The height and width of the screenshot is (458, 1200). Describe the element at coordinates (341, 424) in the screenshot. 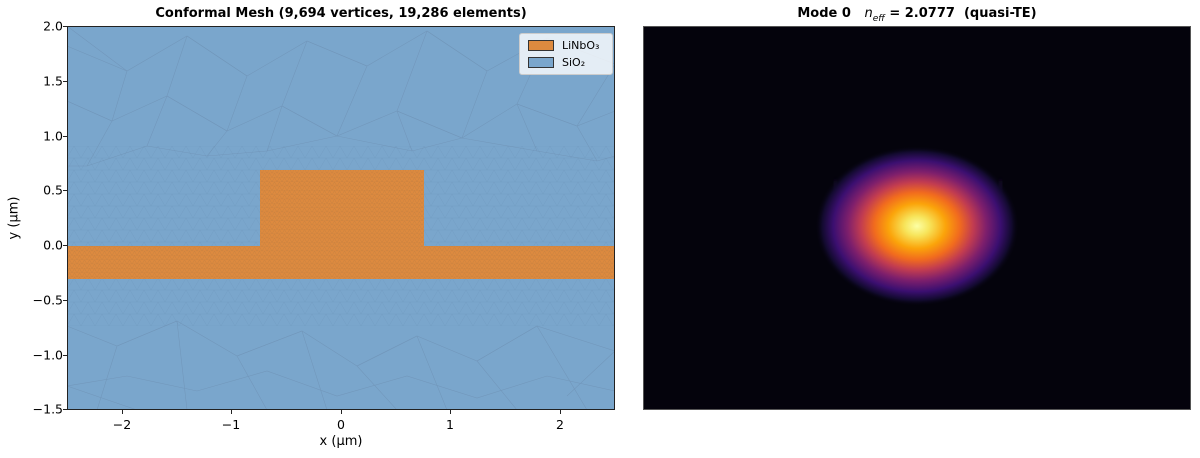

I see `xtick-label: 0` at that location.